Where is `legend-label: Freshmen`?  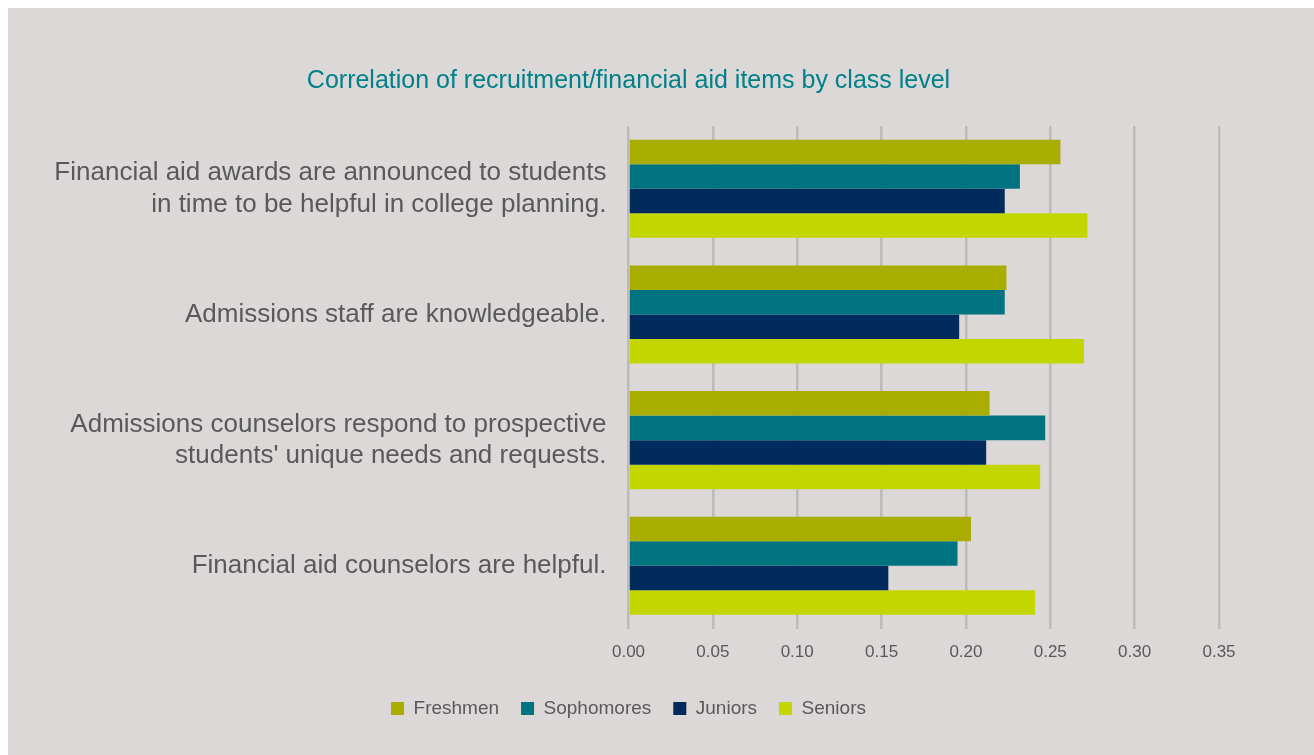 legend-label: Freshmen is located at coordinates (456, 707).